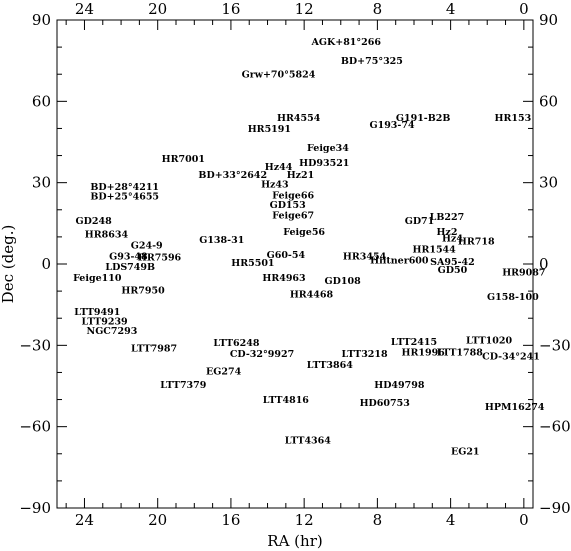 The height and width of the screenshot is (551, 571). Describe the element at coordinates (555, 508) in the screenshot. I see `y-tick-label-right: −90` at that location.